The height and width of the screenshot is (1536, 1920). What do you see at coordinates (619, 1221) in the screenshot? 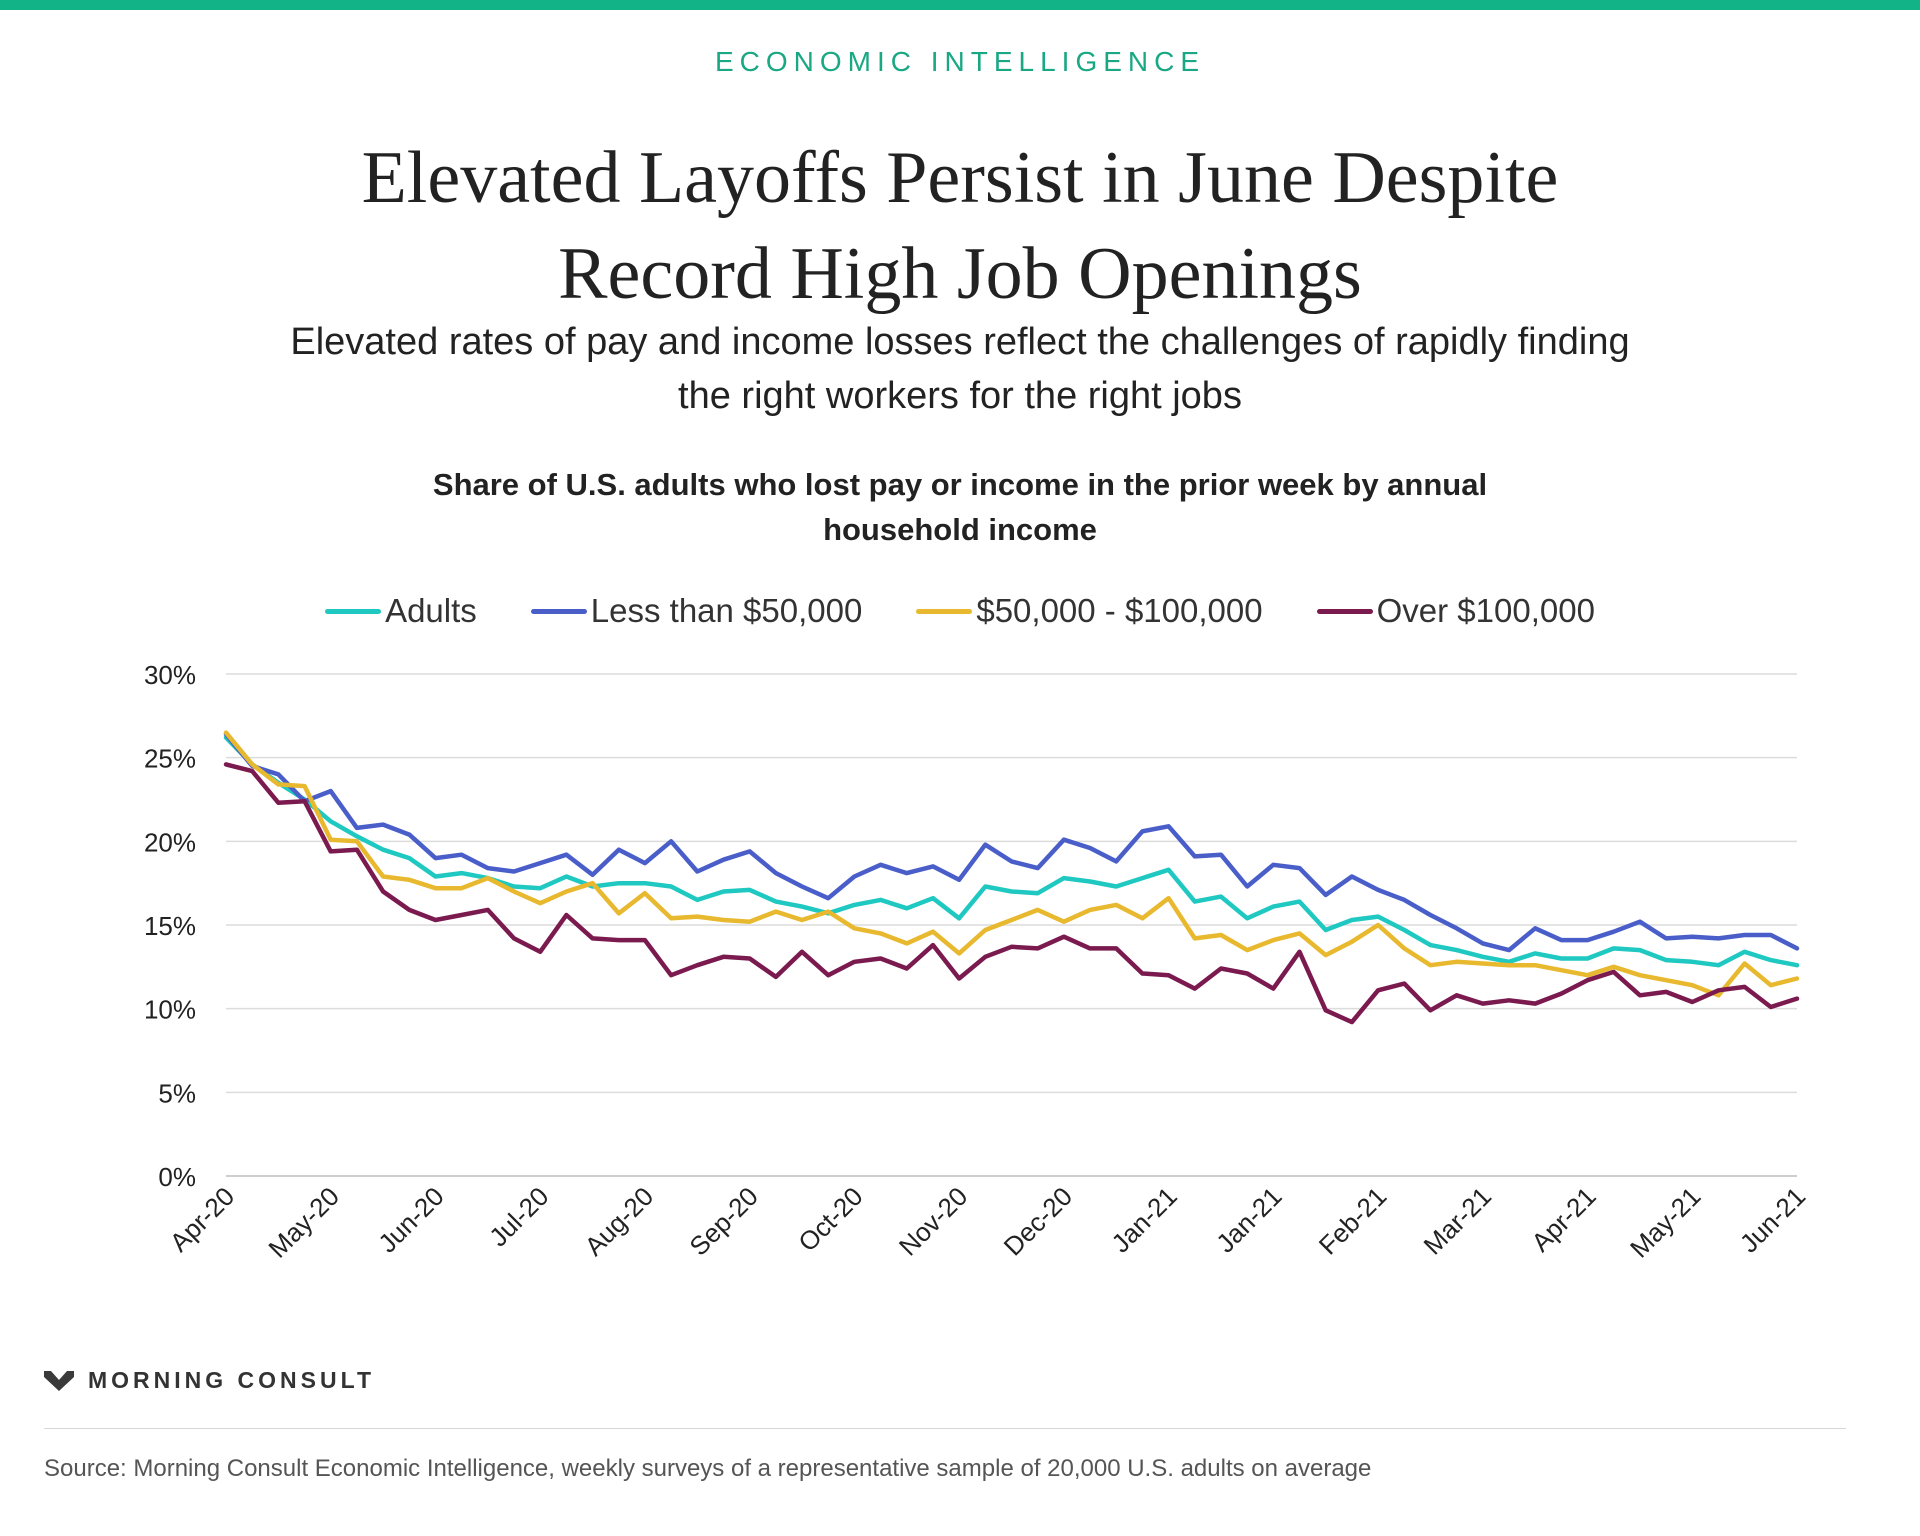
I see `x-tick-label: Aug-20` at bounding box center [619, 1221].